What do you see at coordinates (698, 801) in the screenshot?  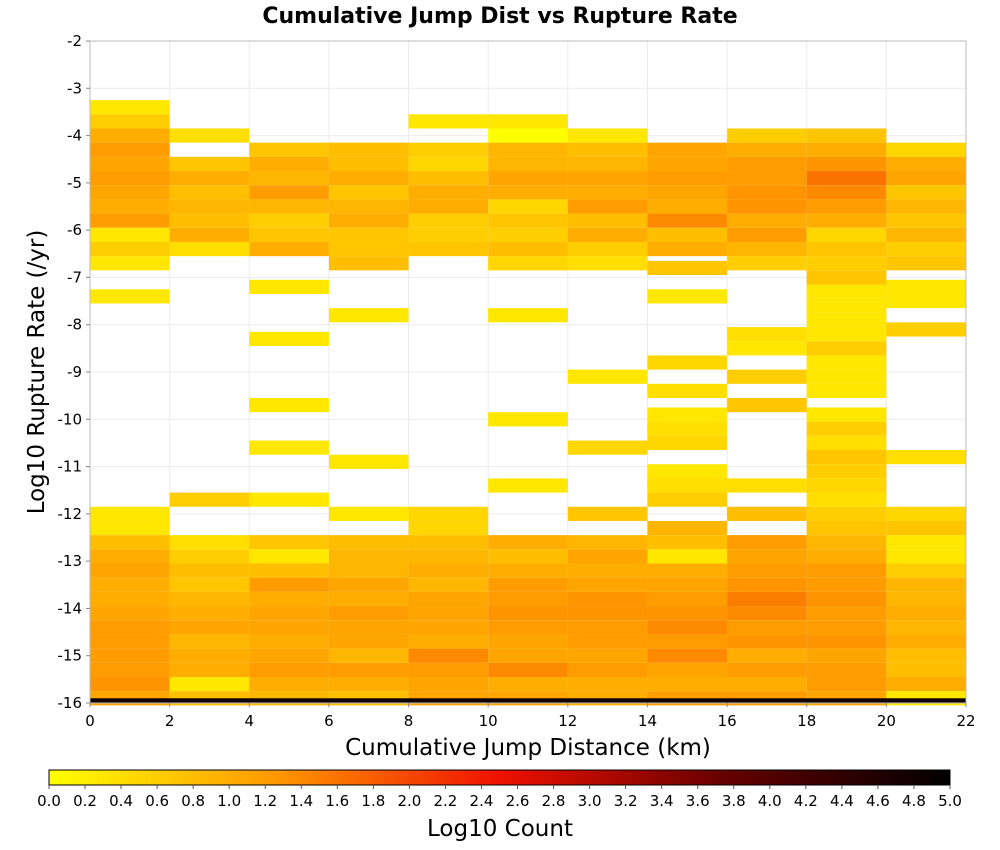 I see `colorbar-tick-label: 3.6` at bounding box center [698, 801].